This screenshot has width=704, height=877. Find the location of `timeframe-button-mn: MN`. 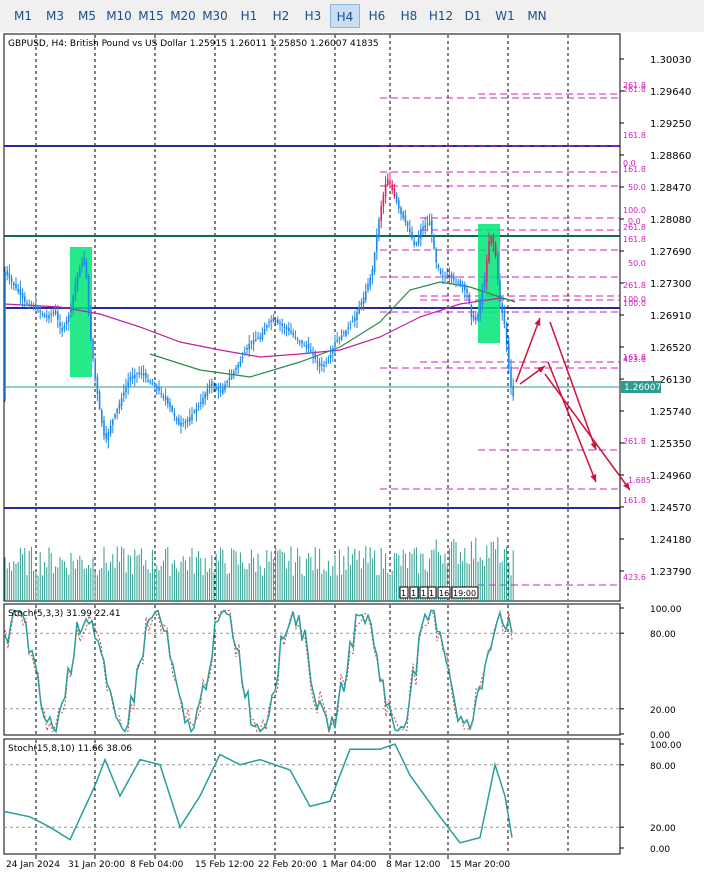

timeframe-button-mn: MN is located at coordinates (537, 16).